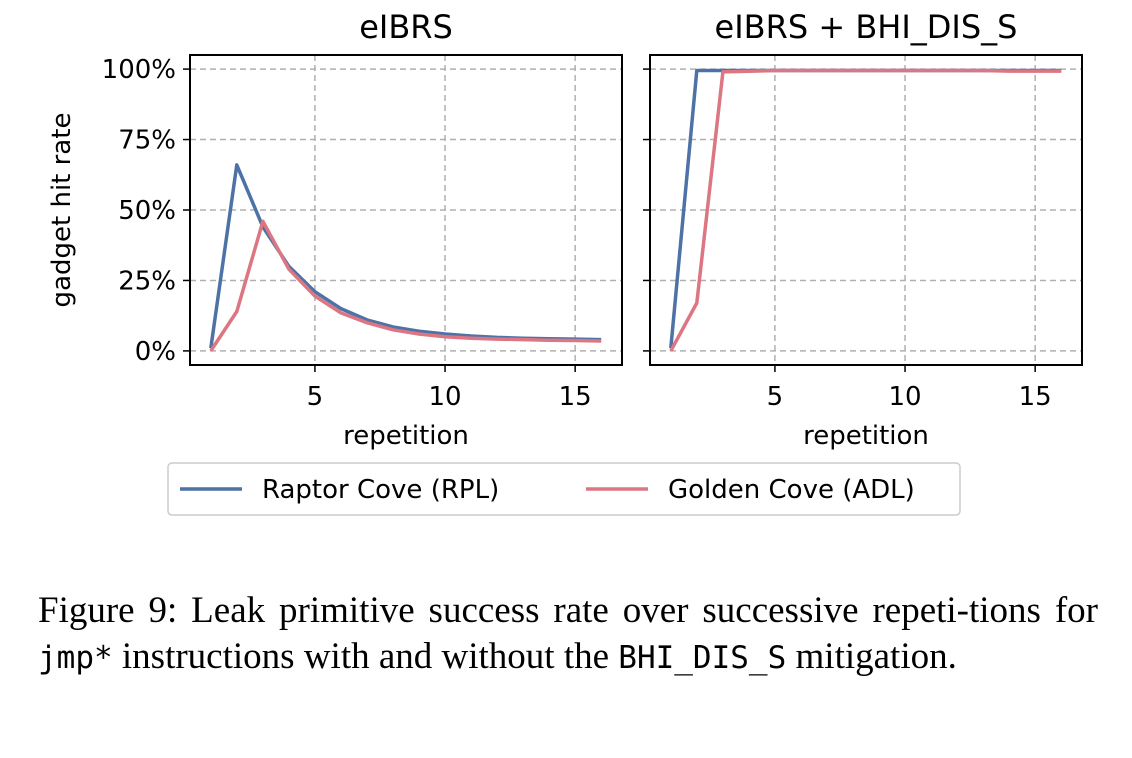  What do you see at coordinates (702, 658) in the screenshot?
I see `caption-code-bhi: BHI_DIS_S` at bounding box center [702, 658].